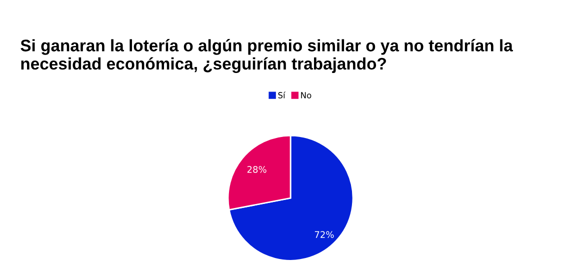 The width and height of the screenshot is (576, 279). Describe the element at coordinates (291, 198) in the screenshot. I see `pie-slice` at that location.